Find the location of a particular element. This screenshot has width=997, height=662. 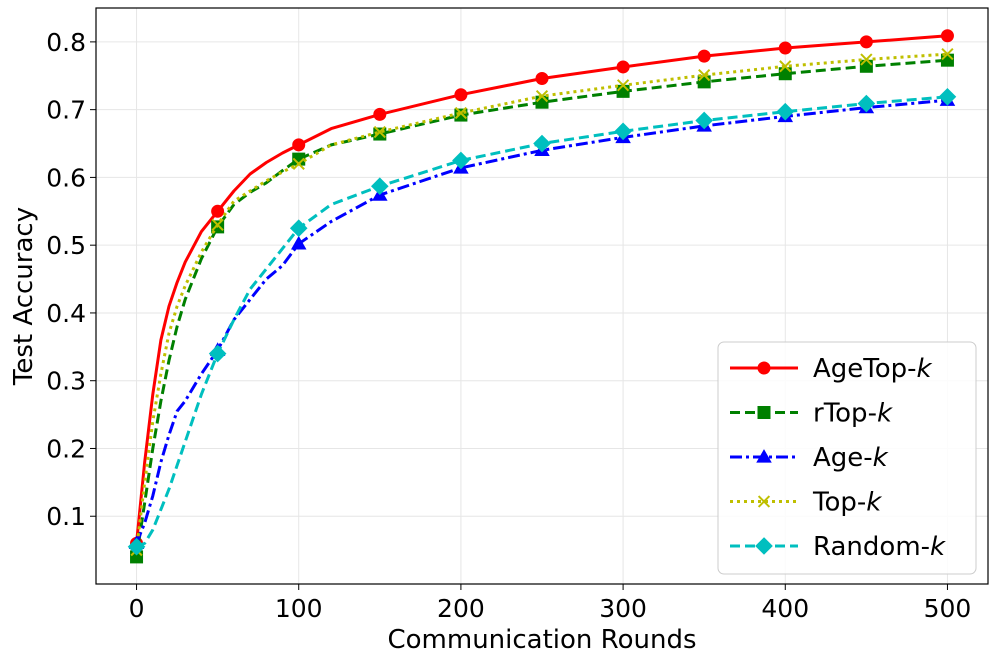

legend-item: AgeTop-k is located at coordinates (831, 369).